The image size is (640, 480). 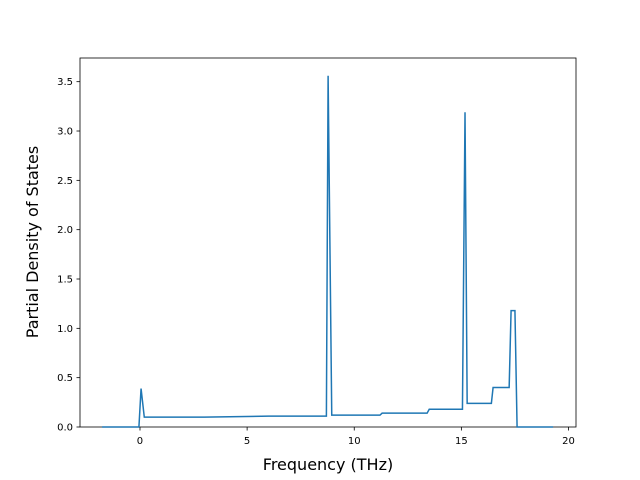 I want to click on y-tick-label: 1.5, so click(x=65, y=280).